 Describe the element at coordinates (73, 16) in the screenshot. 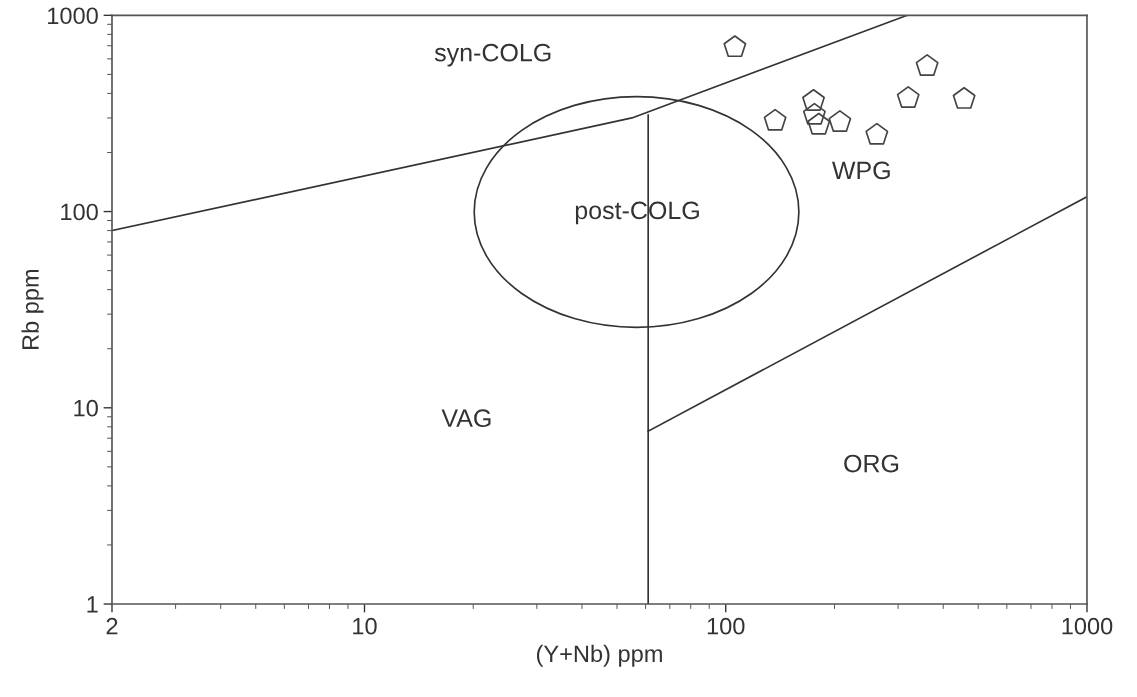

I see `y-tick-label: 1000` at that location.